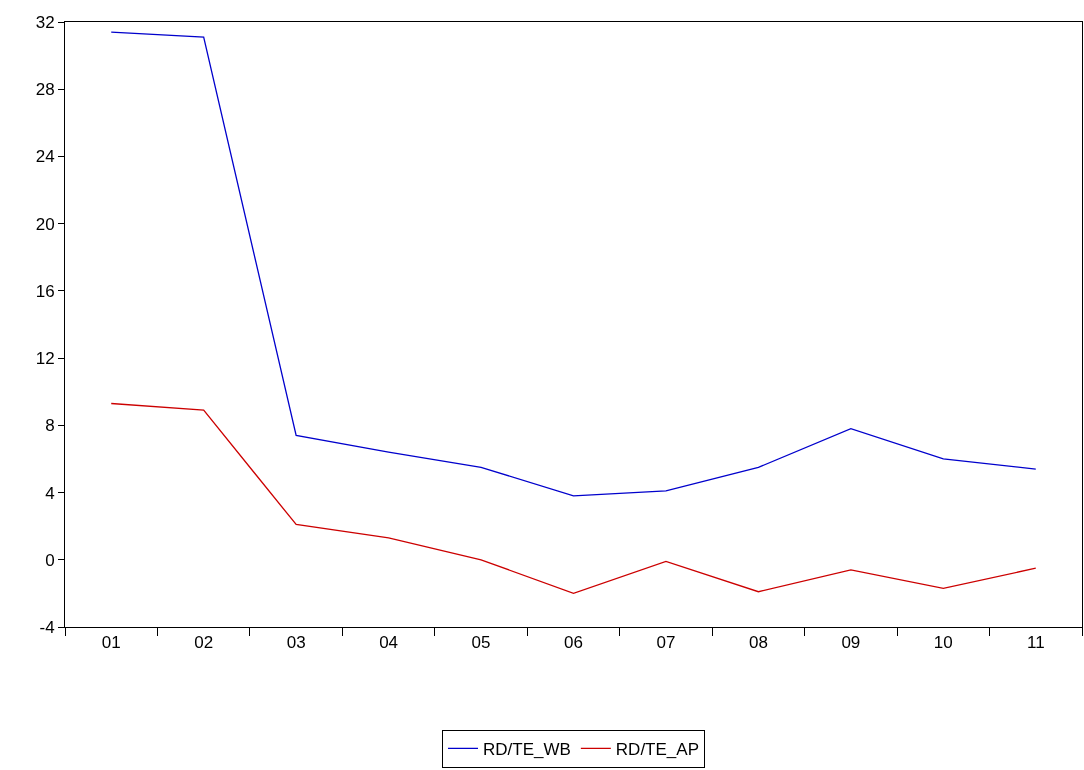 The height and width of the screenshot is (770, 1084). Describe the element at coordinates (45, 359) in the screenshot. I see `y-tick-label: 12` at that location.